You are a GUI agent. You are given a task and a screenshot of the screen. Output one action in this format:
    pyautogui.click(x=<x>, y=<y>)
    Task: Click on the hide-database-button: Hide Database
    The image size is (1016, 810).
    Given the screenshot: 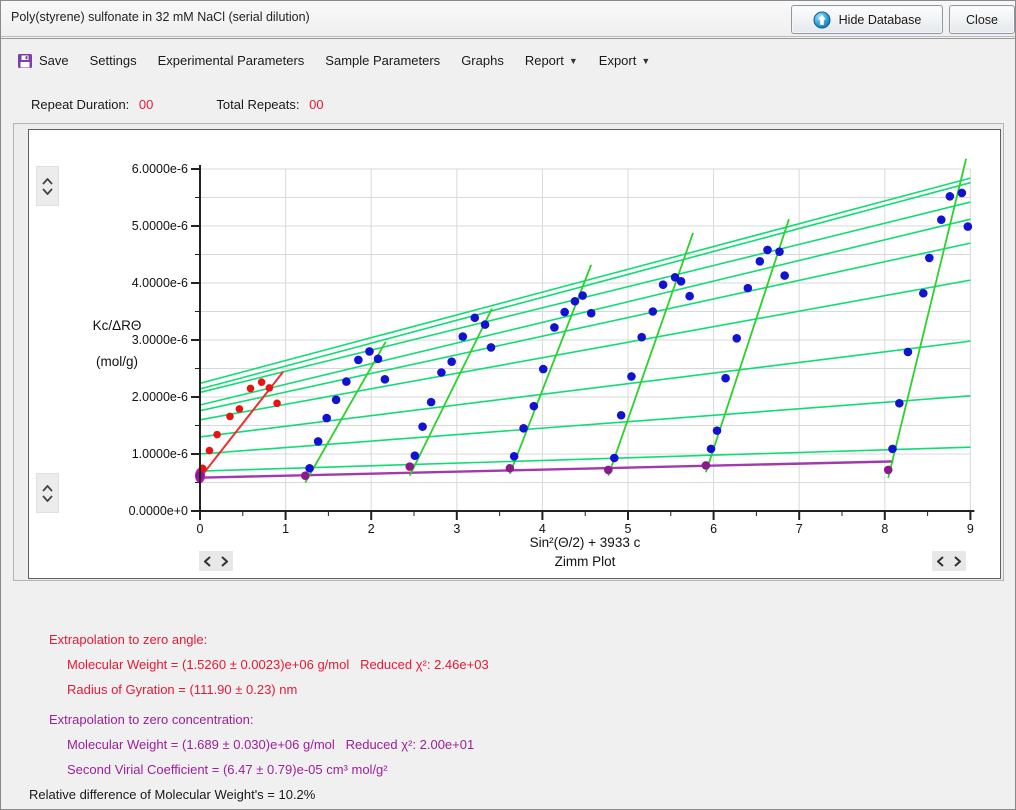 What is the action you would take?
    pyautogui.click(x=867, y=19)
    